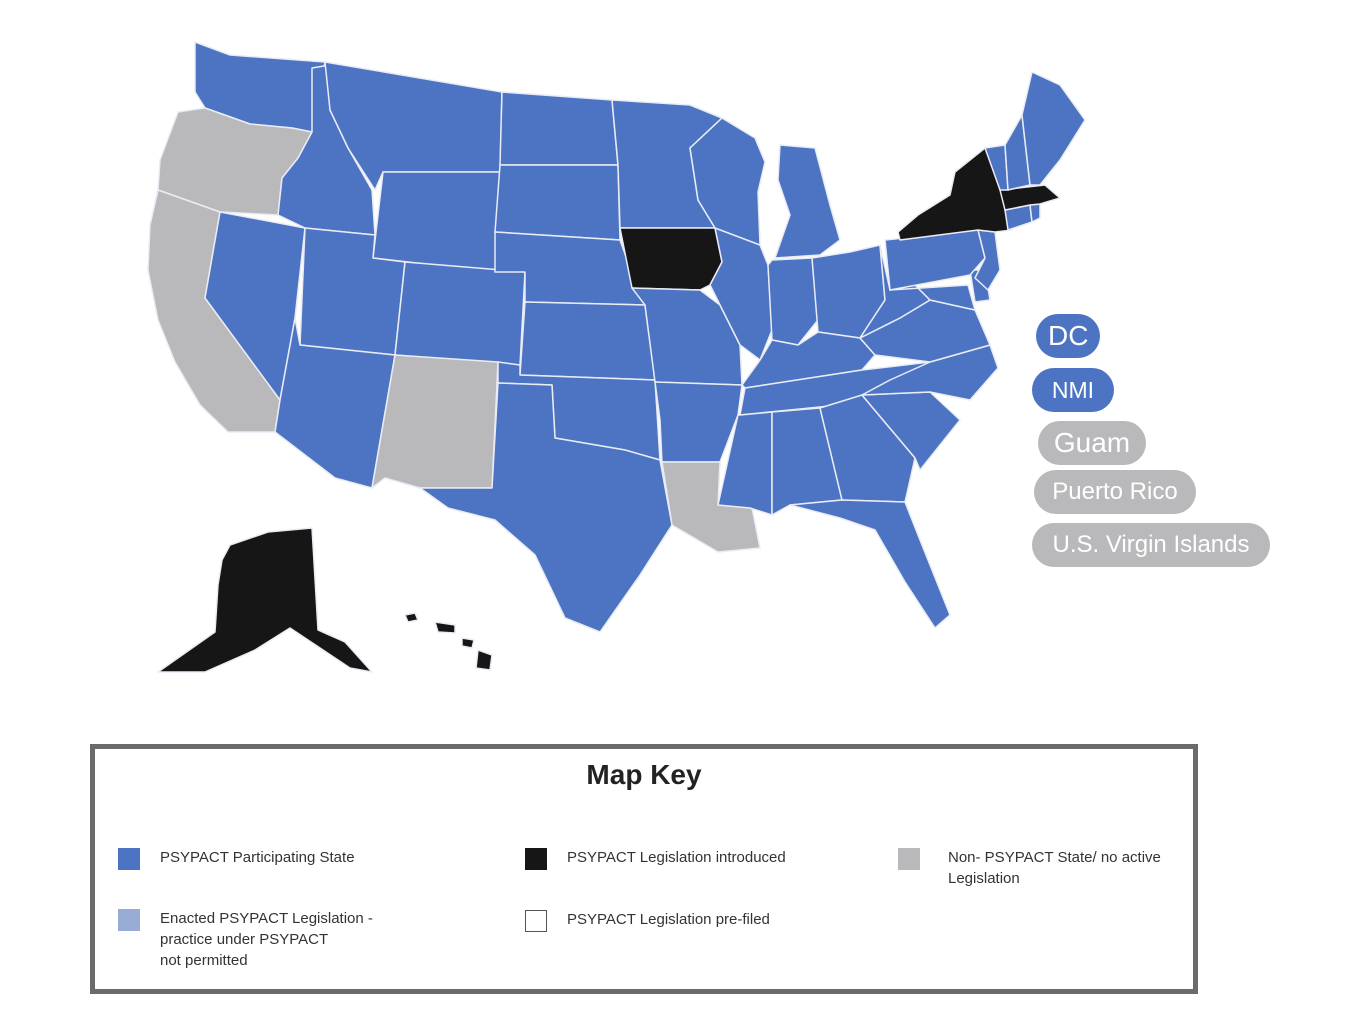 This screenshot has width=1366, height=1030. What do you see at coordinates (671, 259) in the screenshot?
I see `state-iowa` at bounding box center [671, 259].